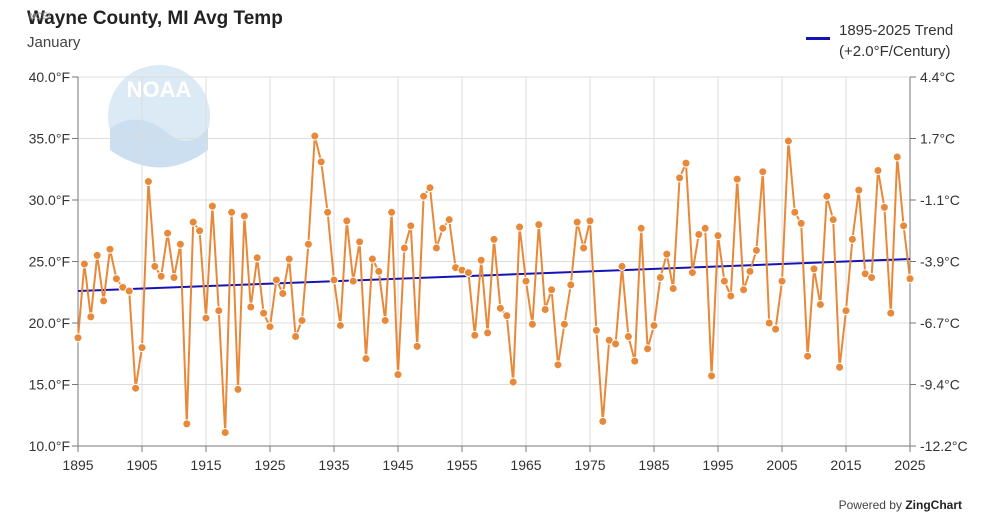  Describe the element at coordinates (308, 244) in the screenshot. I see `data-point-1931` at that location.